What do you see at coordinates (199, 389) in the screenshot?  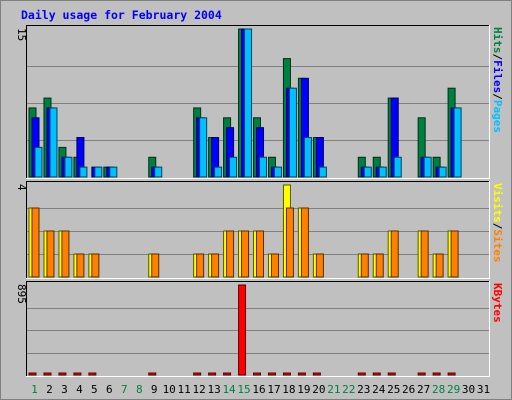 I see `x-tick-label: 12` at bounding box center [199, 389].